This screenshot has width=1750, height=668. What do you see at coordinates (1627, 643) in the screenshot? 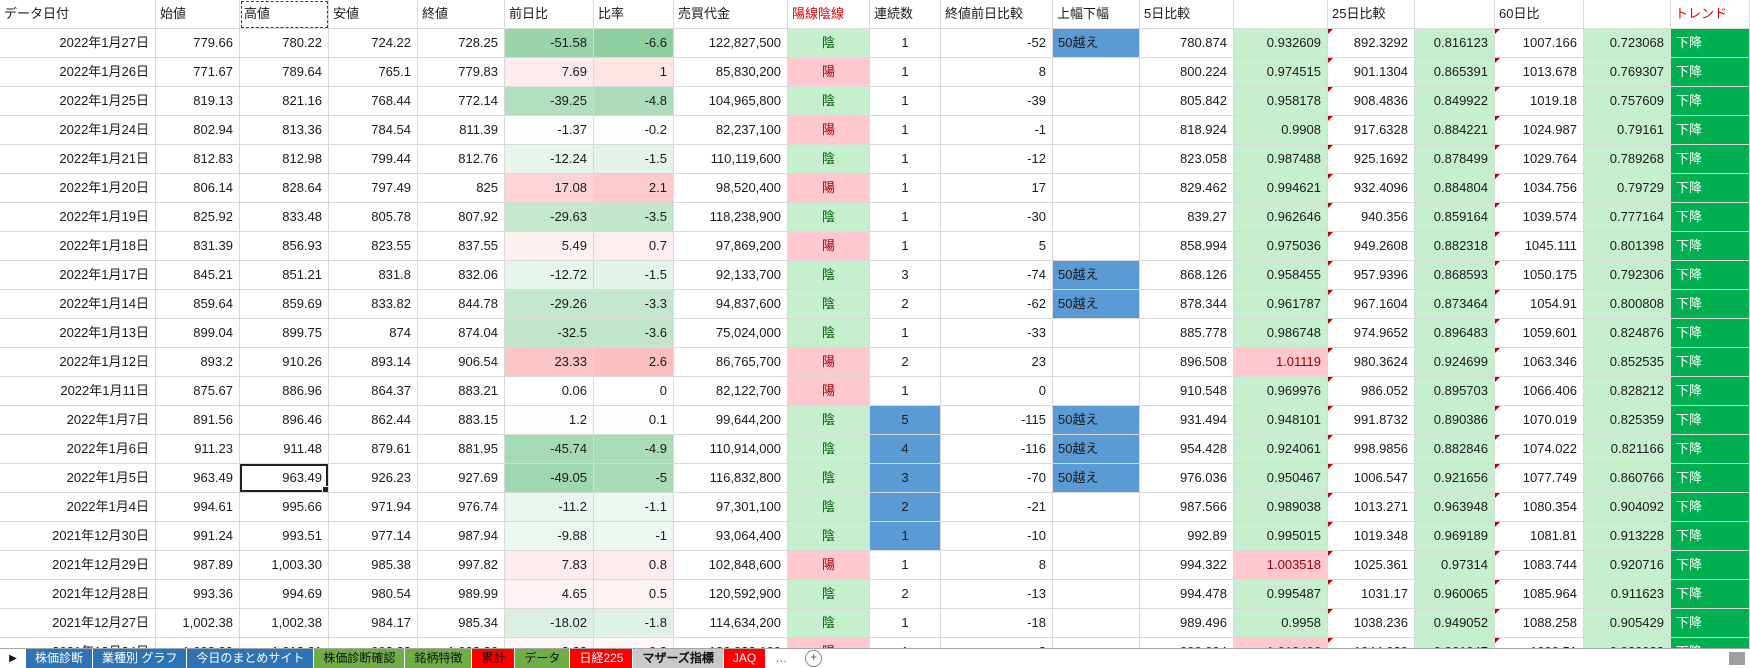
I see `cell-ma60_ratio: 0.920082` at bounding box center [1627, 643].